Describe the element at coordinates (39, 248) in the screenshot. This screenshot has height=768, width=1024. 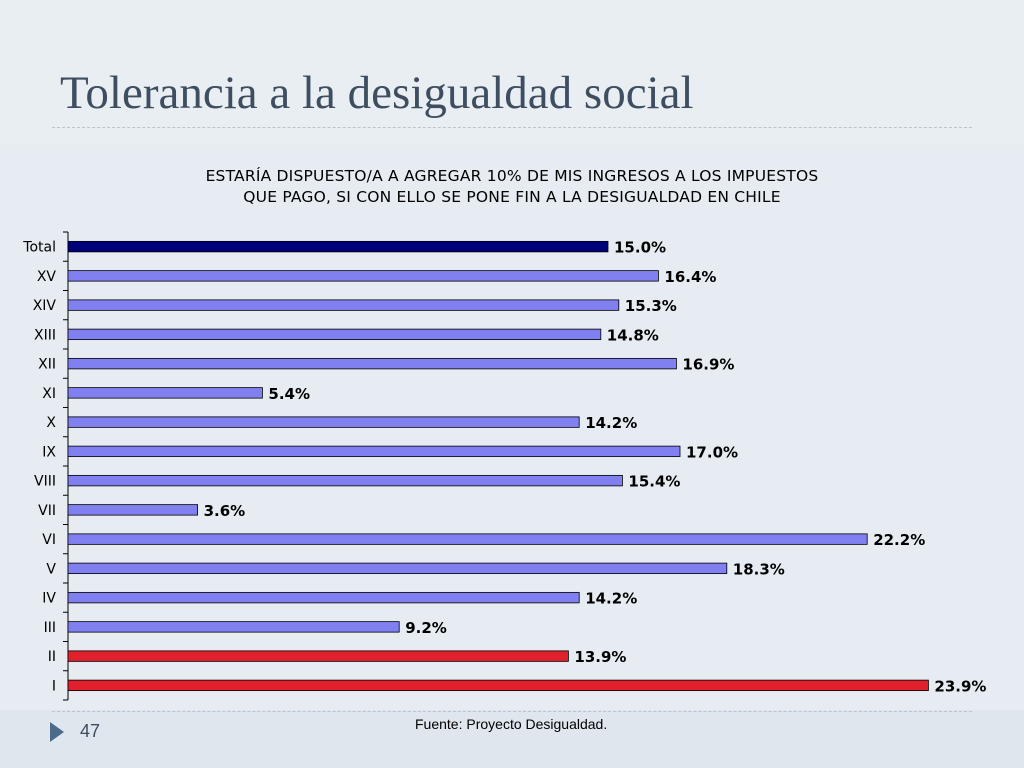
I see `category-label: Total` at that location.